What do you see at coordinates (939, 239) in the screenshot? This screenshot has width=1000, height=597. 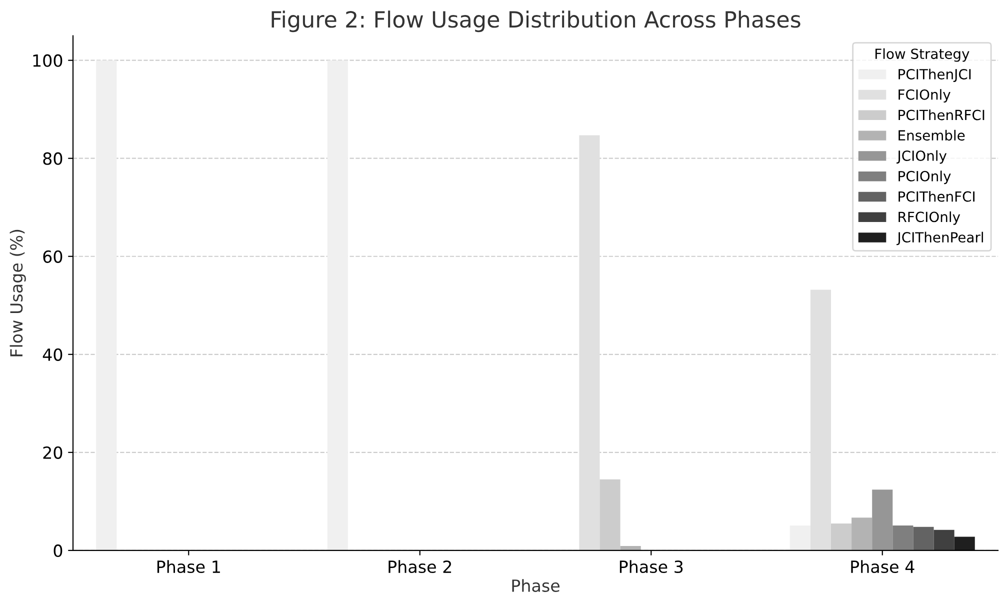 I see `legend-label: JCIThenPearl` at bounding box center [939, 239].